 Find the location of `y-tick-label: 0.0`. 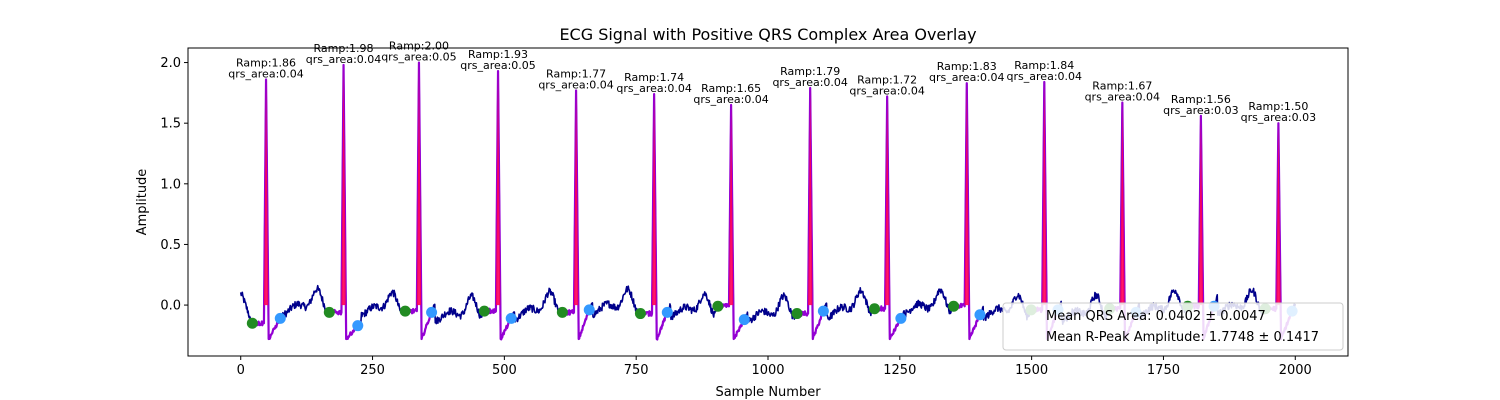

y-tick-label: 0.0 is located at coordinates (170, 306).